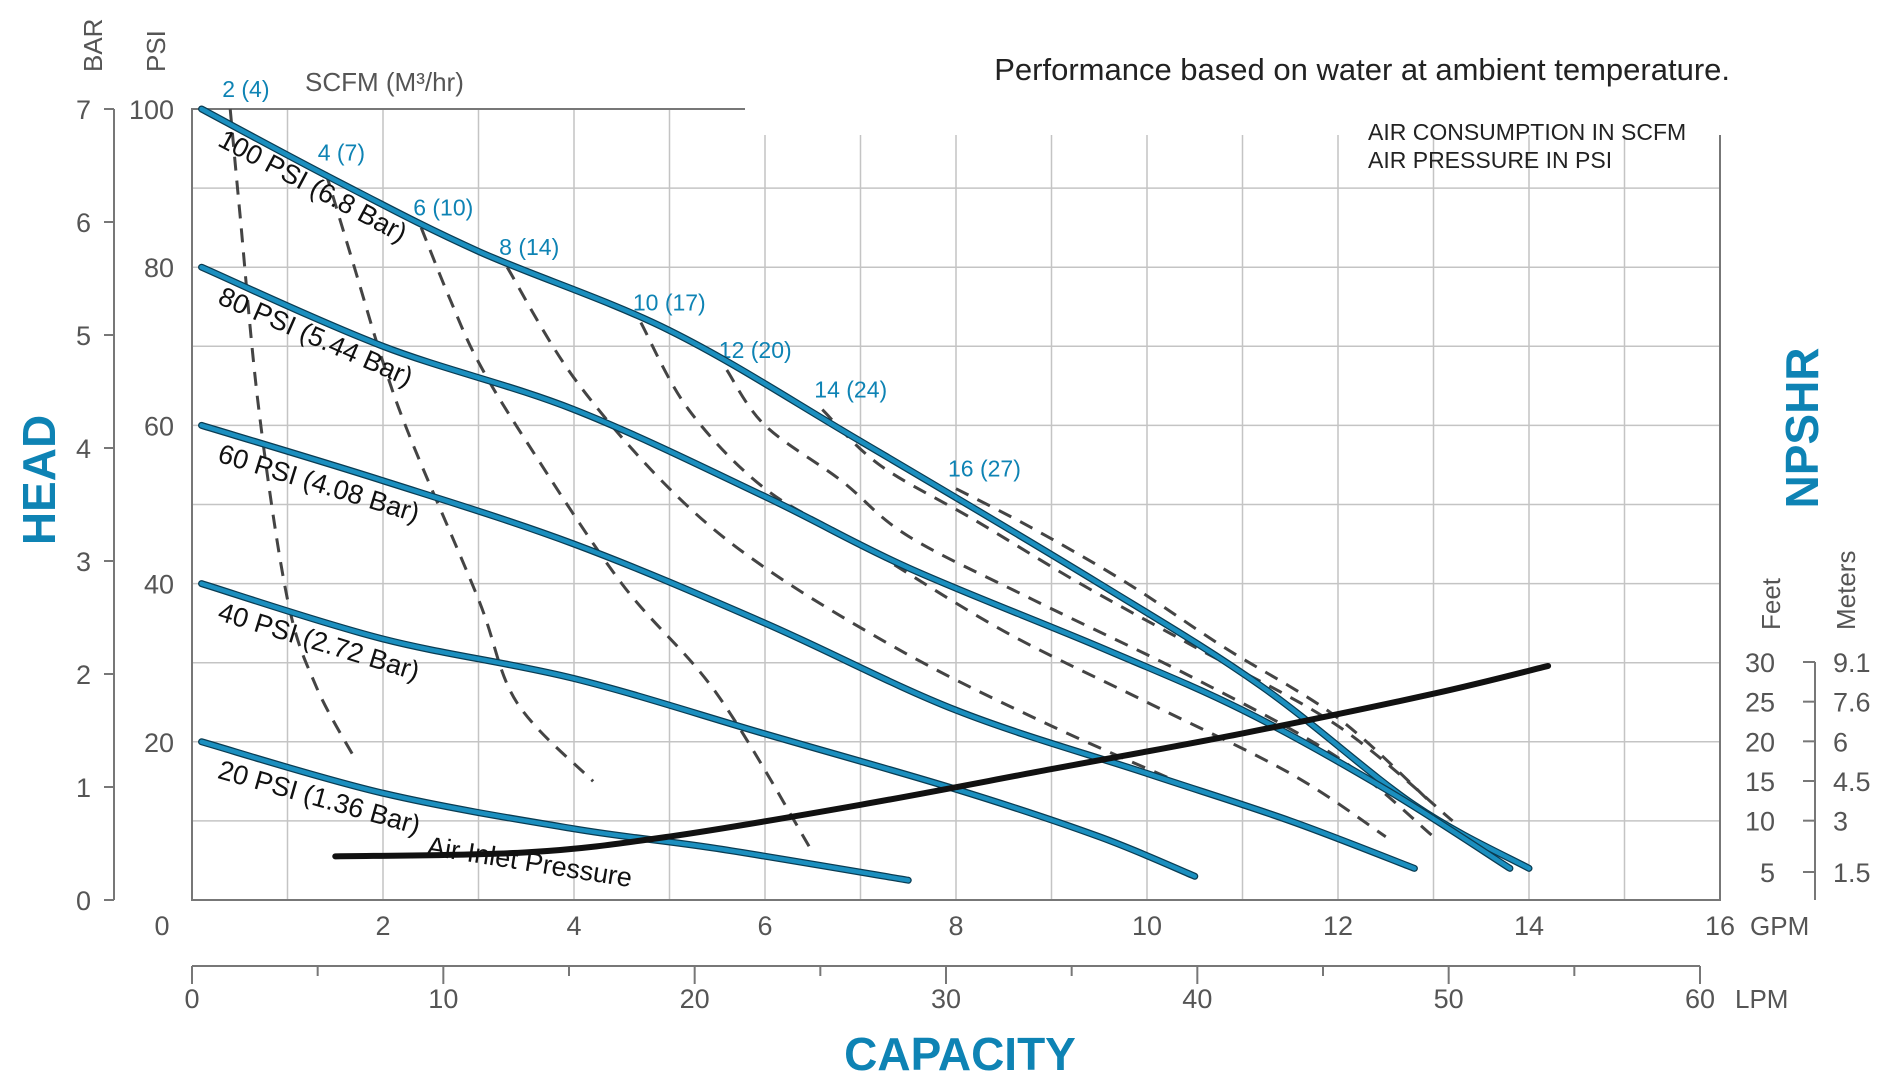 The image size is (1885, 1077). I want to click on x-axis-title: CAPACITY, so click(960, 1052).